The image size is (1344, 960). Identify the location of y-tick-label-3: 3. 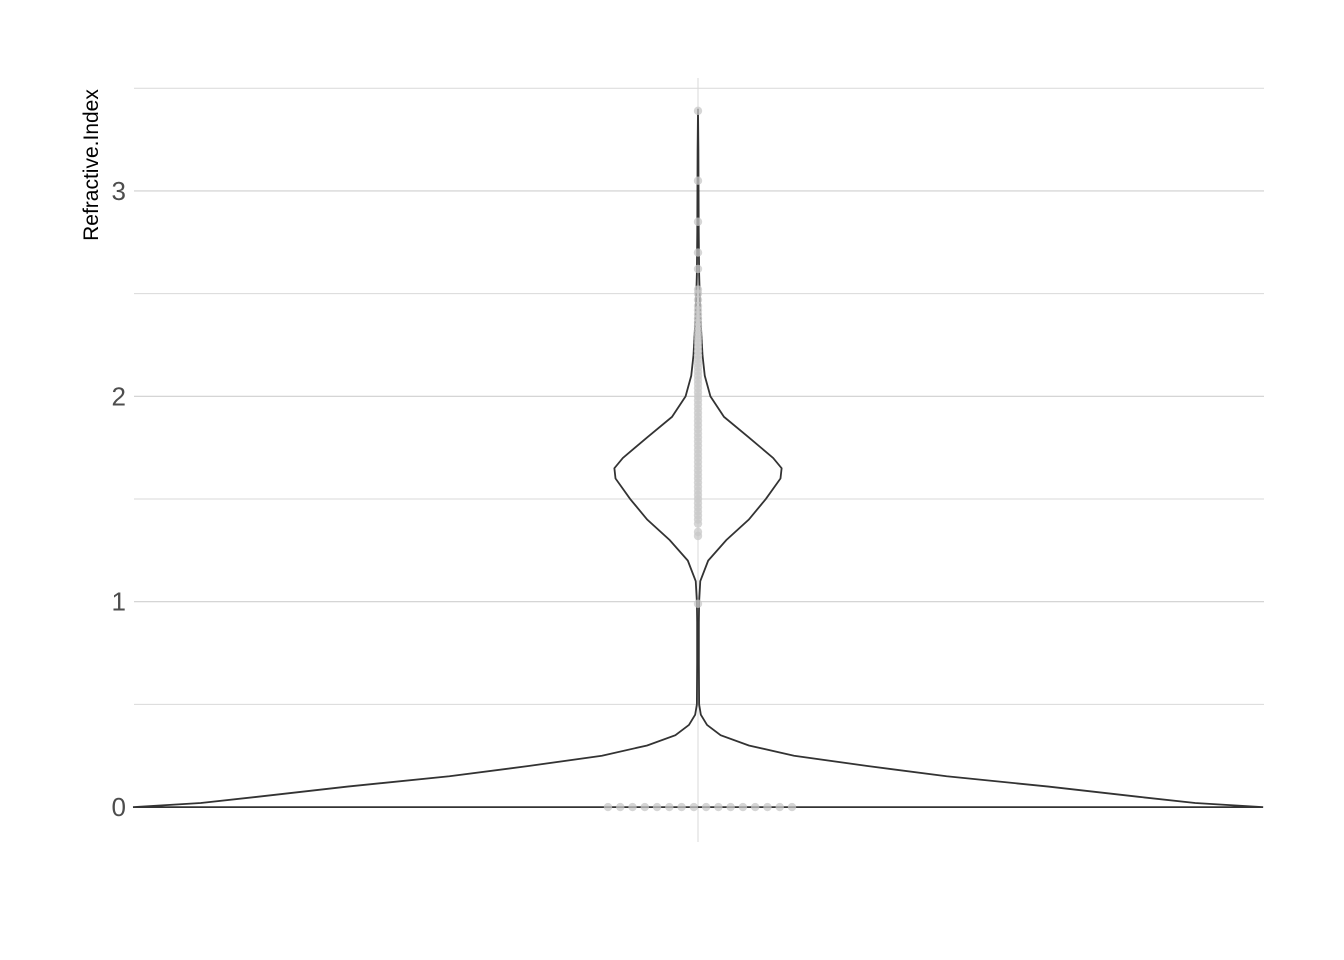
(119, 191).